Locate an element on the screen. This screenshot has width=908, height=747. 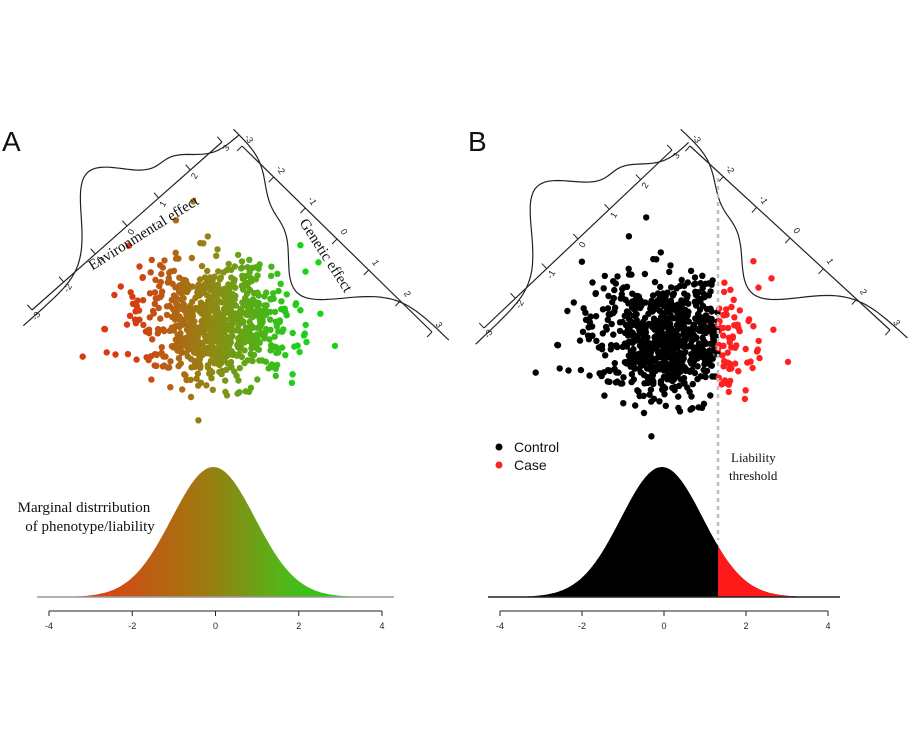
b-gen-tick-label: -2 is located at coordinates (730, 169).